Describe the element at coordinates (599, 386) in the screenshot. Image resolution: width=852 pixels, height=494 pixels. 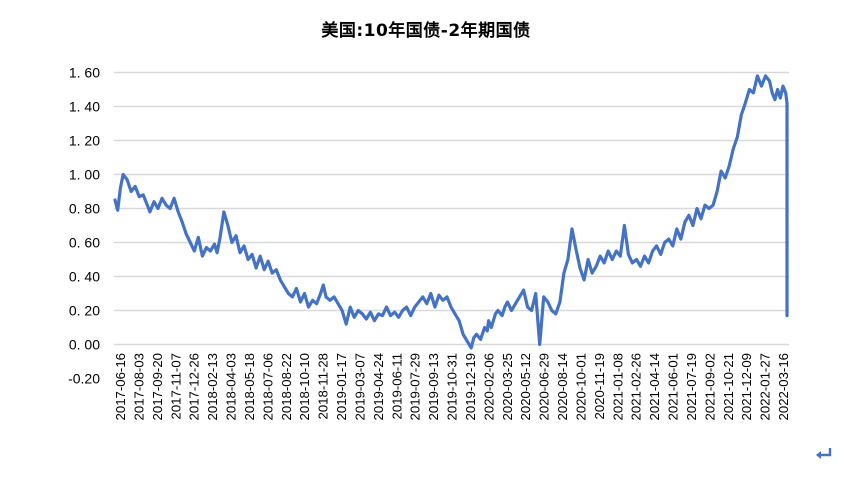
I see `x-tick-label: 2020-11-19` at that location.